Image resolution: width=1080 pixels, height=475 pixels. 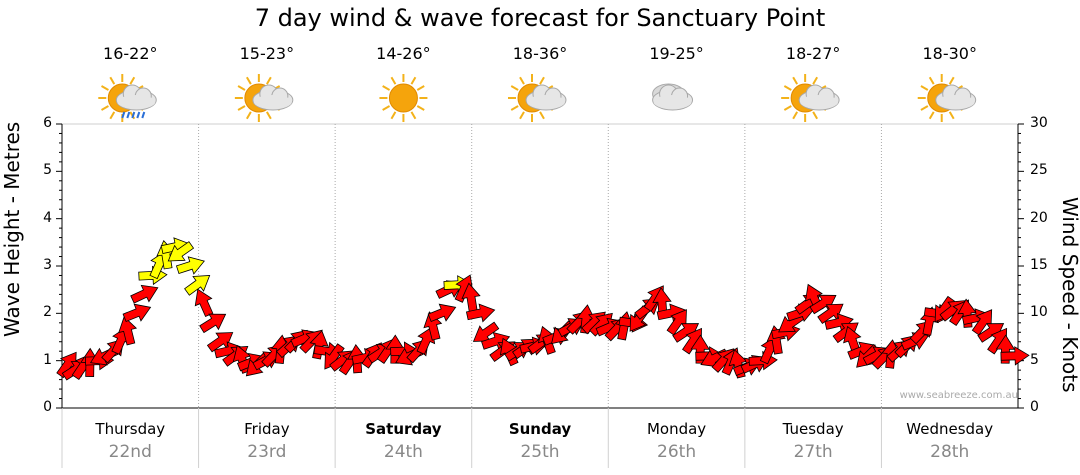 I want to click on day-name: Tuesday, so click(x=813, y=429).